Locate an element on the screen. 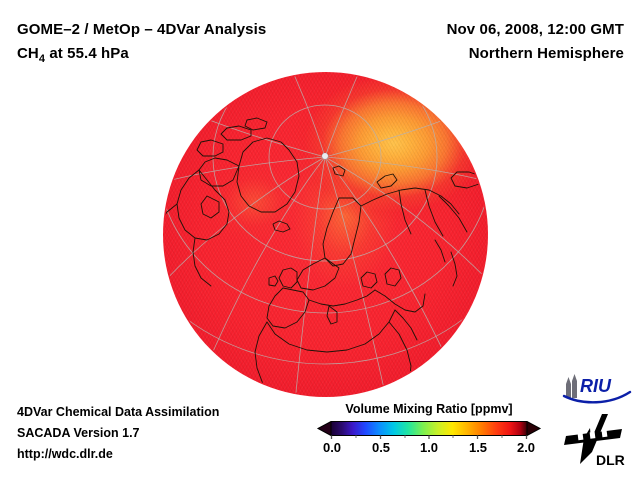 The width and height of the screenshot is (640, 480). colorbar-block: Volume Mixing Ratio [ppmv] is located at coordinates (429, 430).